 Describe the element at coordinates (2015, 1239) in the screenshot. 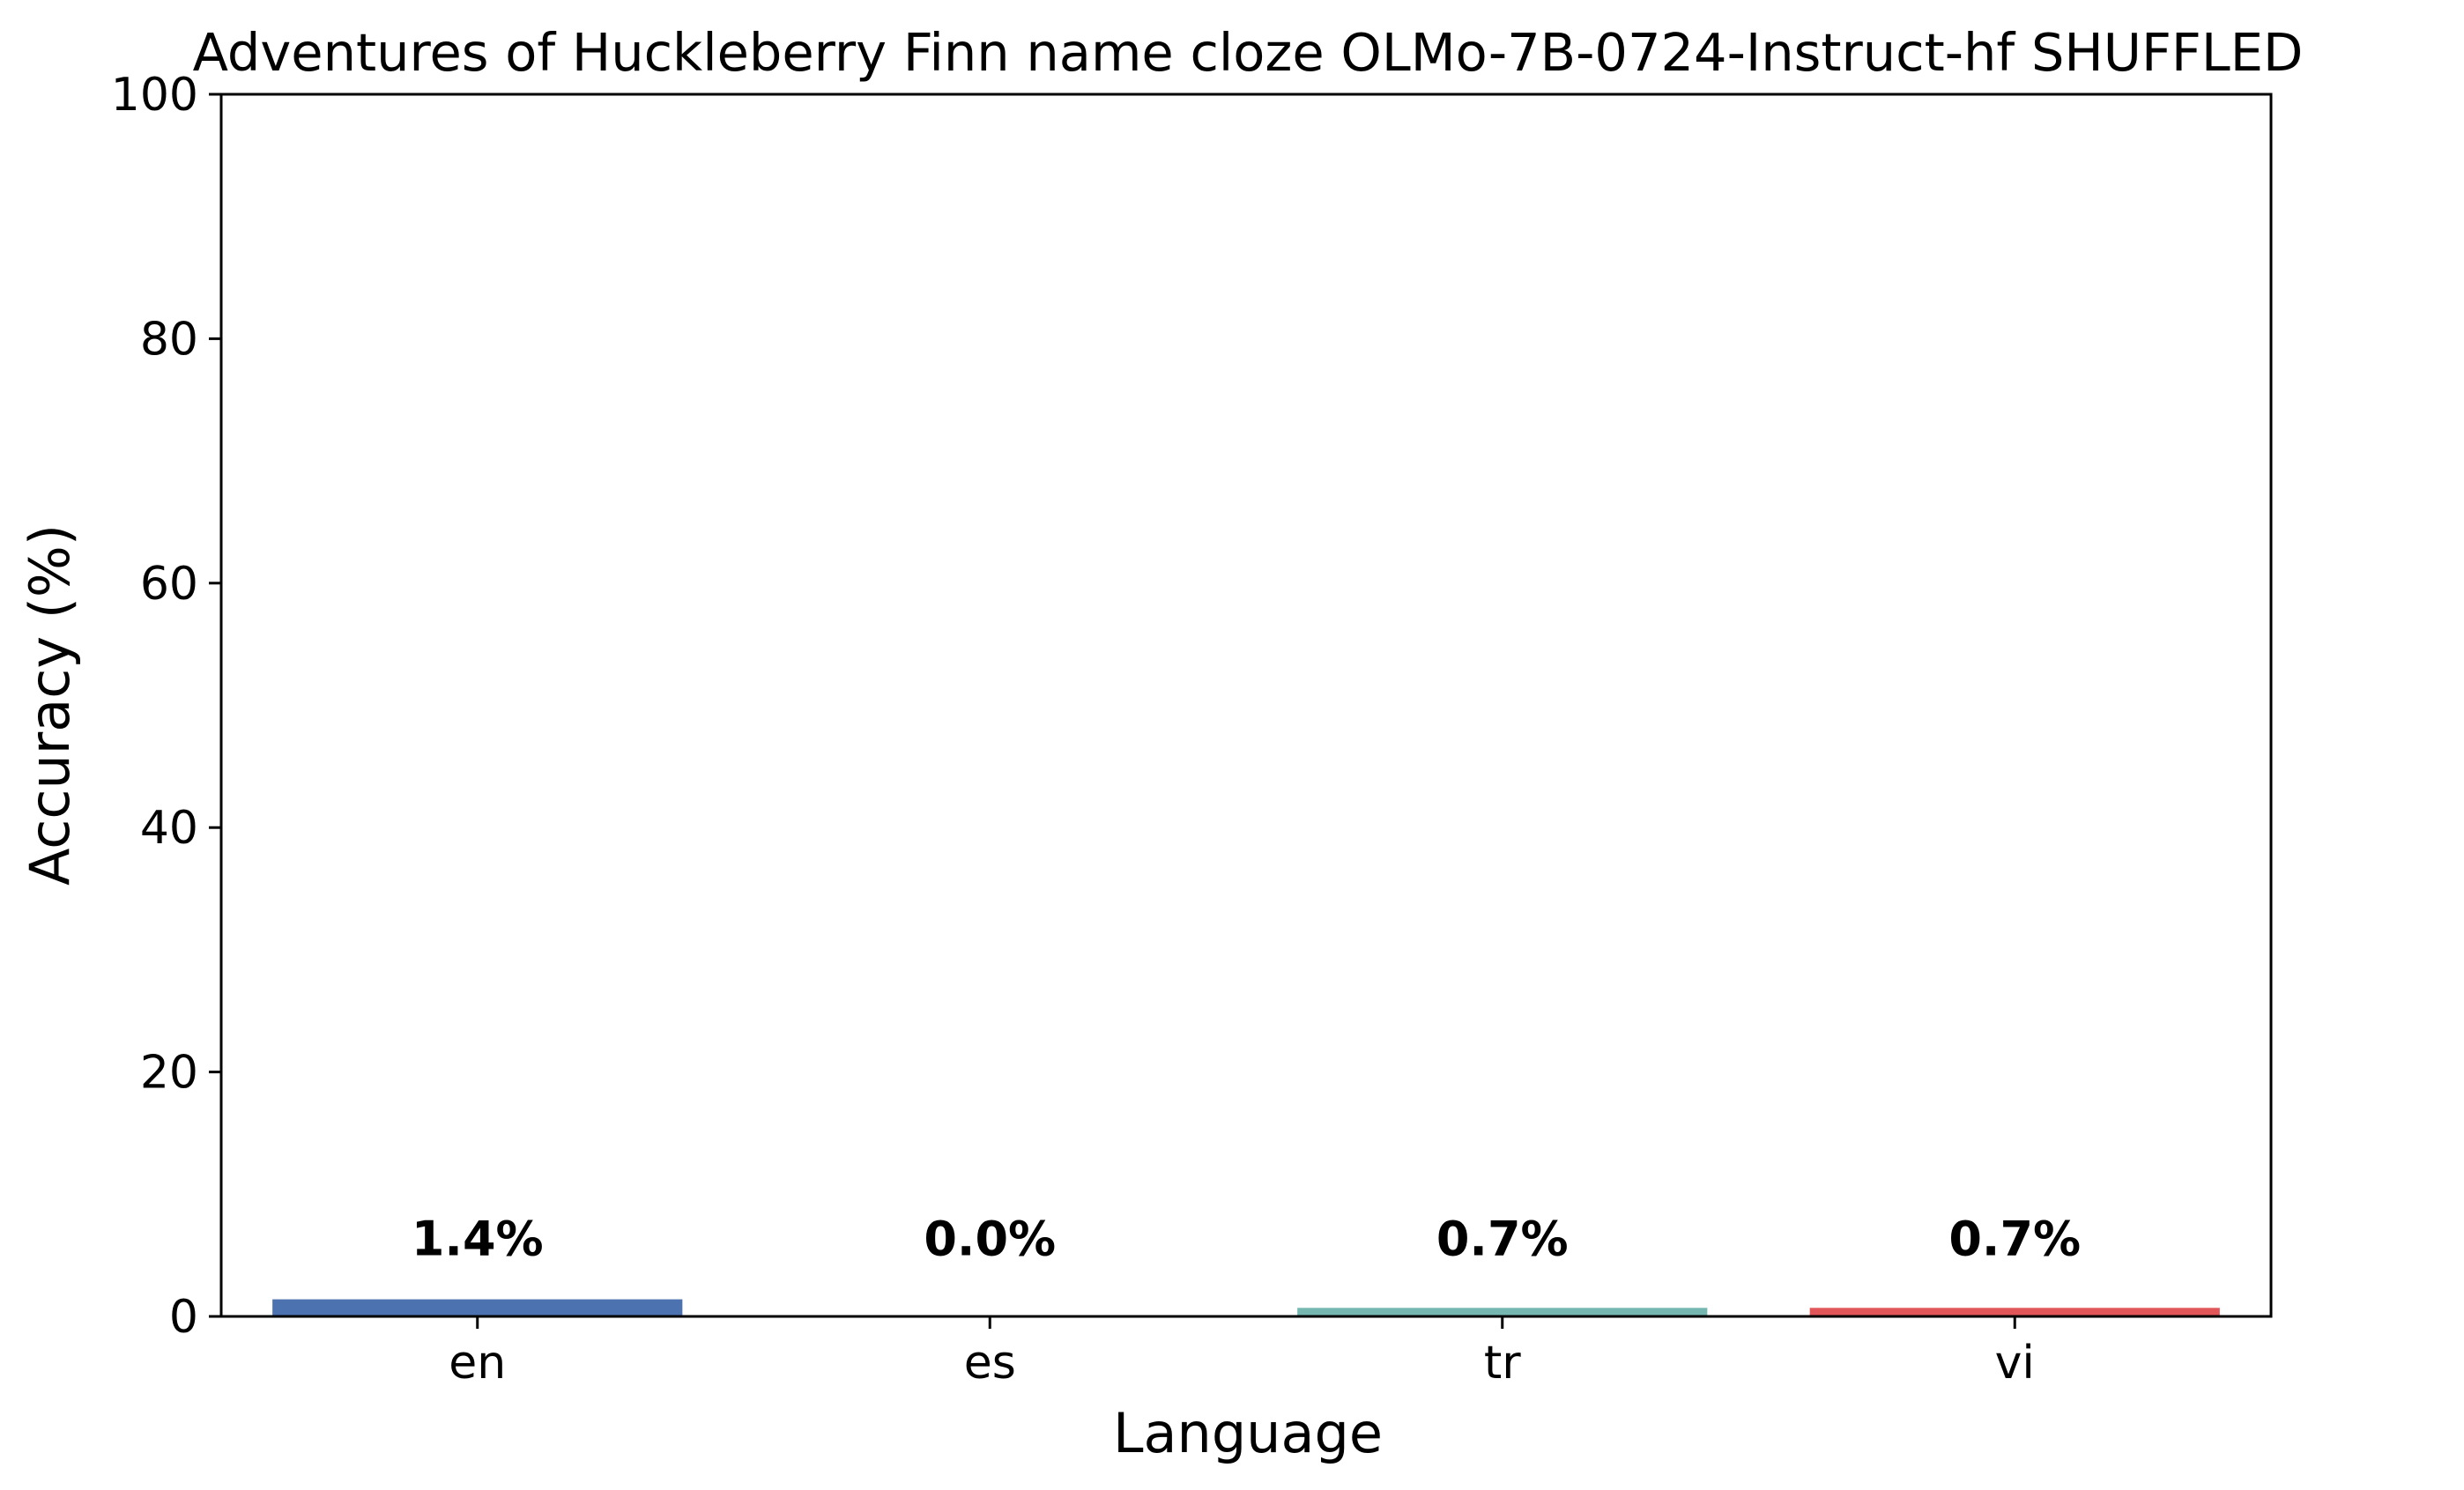

I see `data-label-vi: 0.7%` at that location.